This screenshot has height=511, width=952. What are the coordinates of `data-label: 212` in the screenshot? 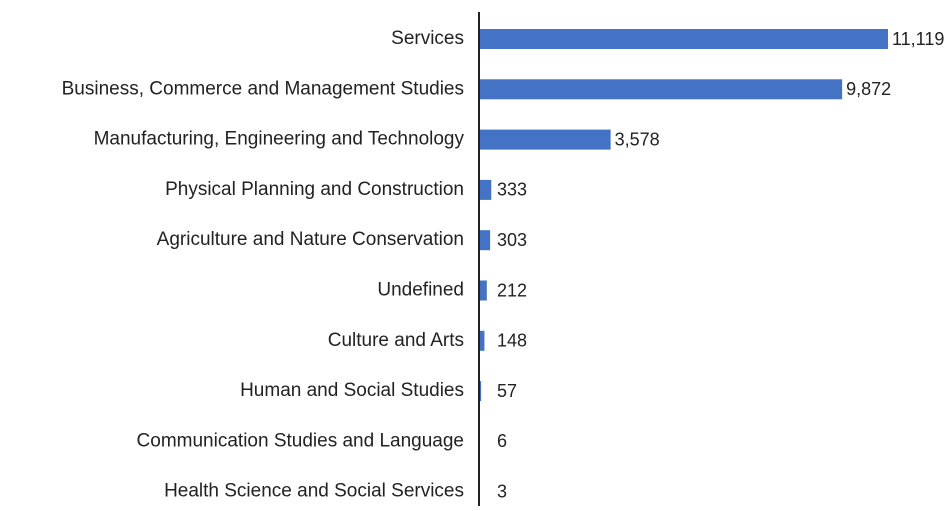 It's located at (512, 290).